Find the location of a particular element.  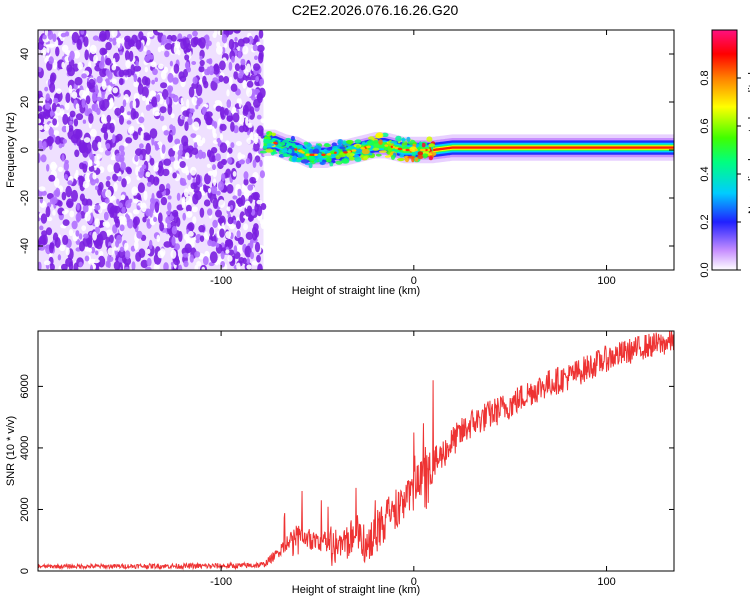

colorbar-tick-label: 0.0 is located at coordinates (705, 269).